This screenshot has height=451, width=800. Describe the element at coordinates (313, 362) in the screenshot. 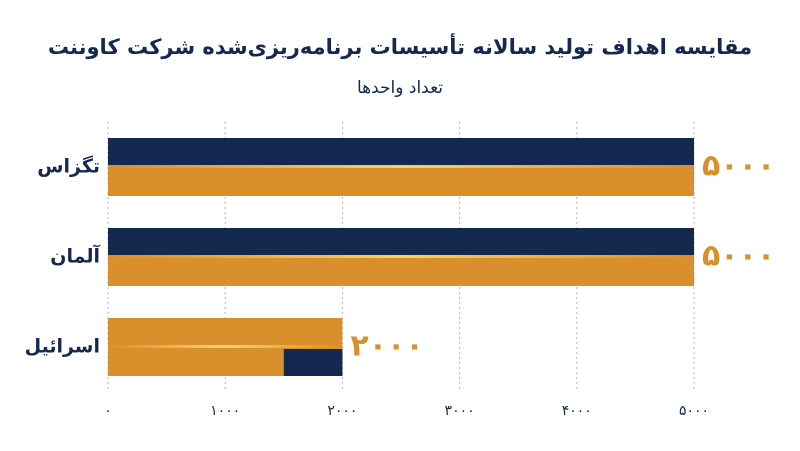

I see `bar-corner` at that location.